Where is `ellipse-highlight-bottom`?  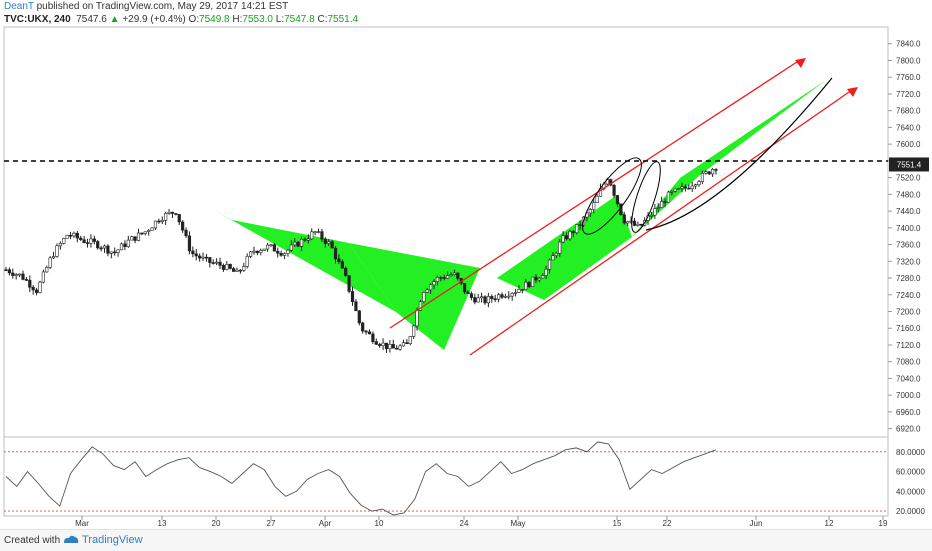 ellipse-highlight-bottom is located at coordinates (646, 197).